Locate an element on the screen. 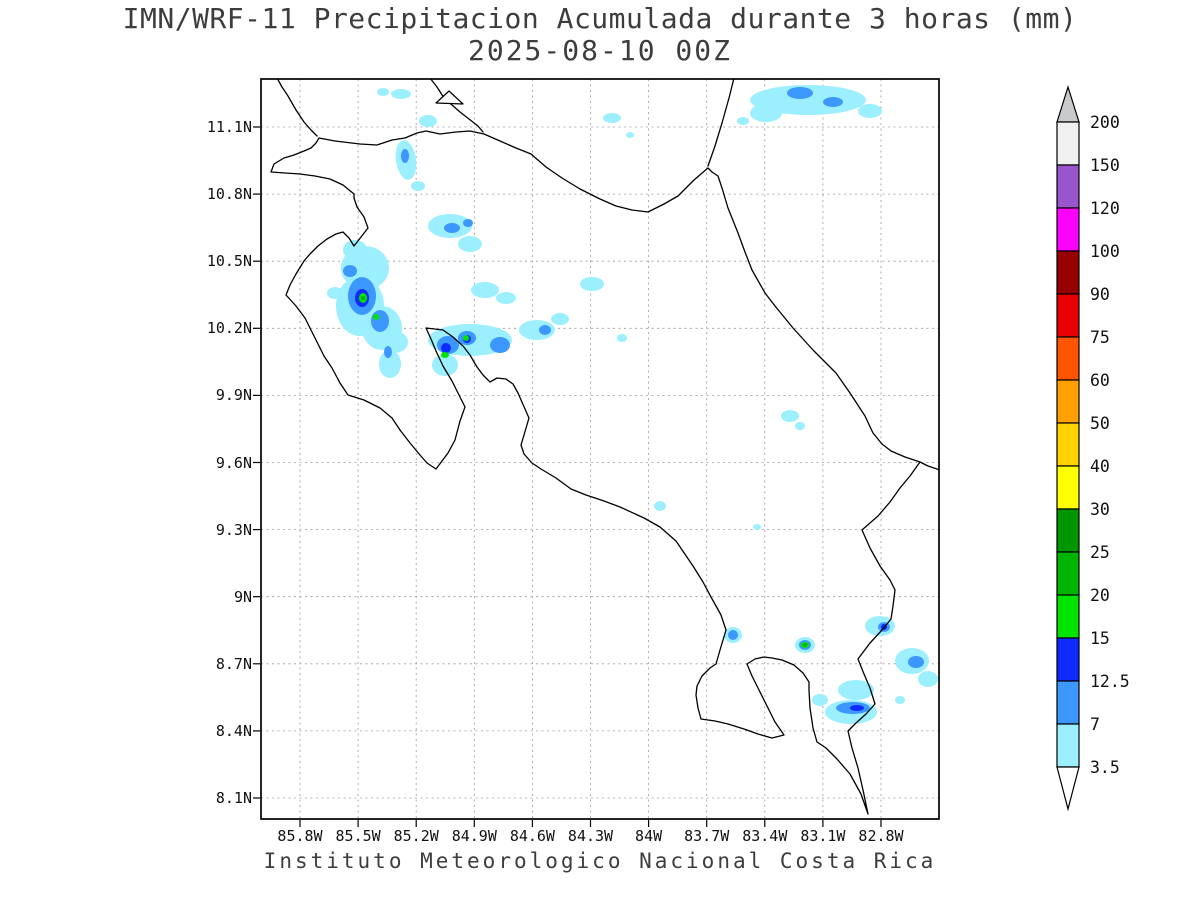 This screenshot has height=900, width=1200. colorbar-label: 50 is located at coordinates (1100, 423).